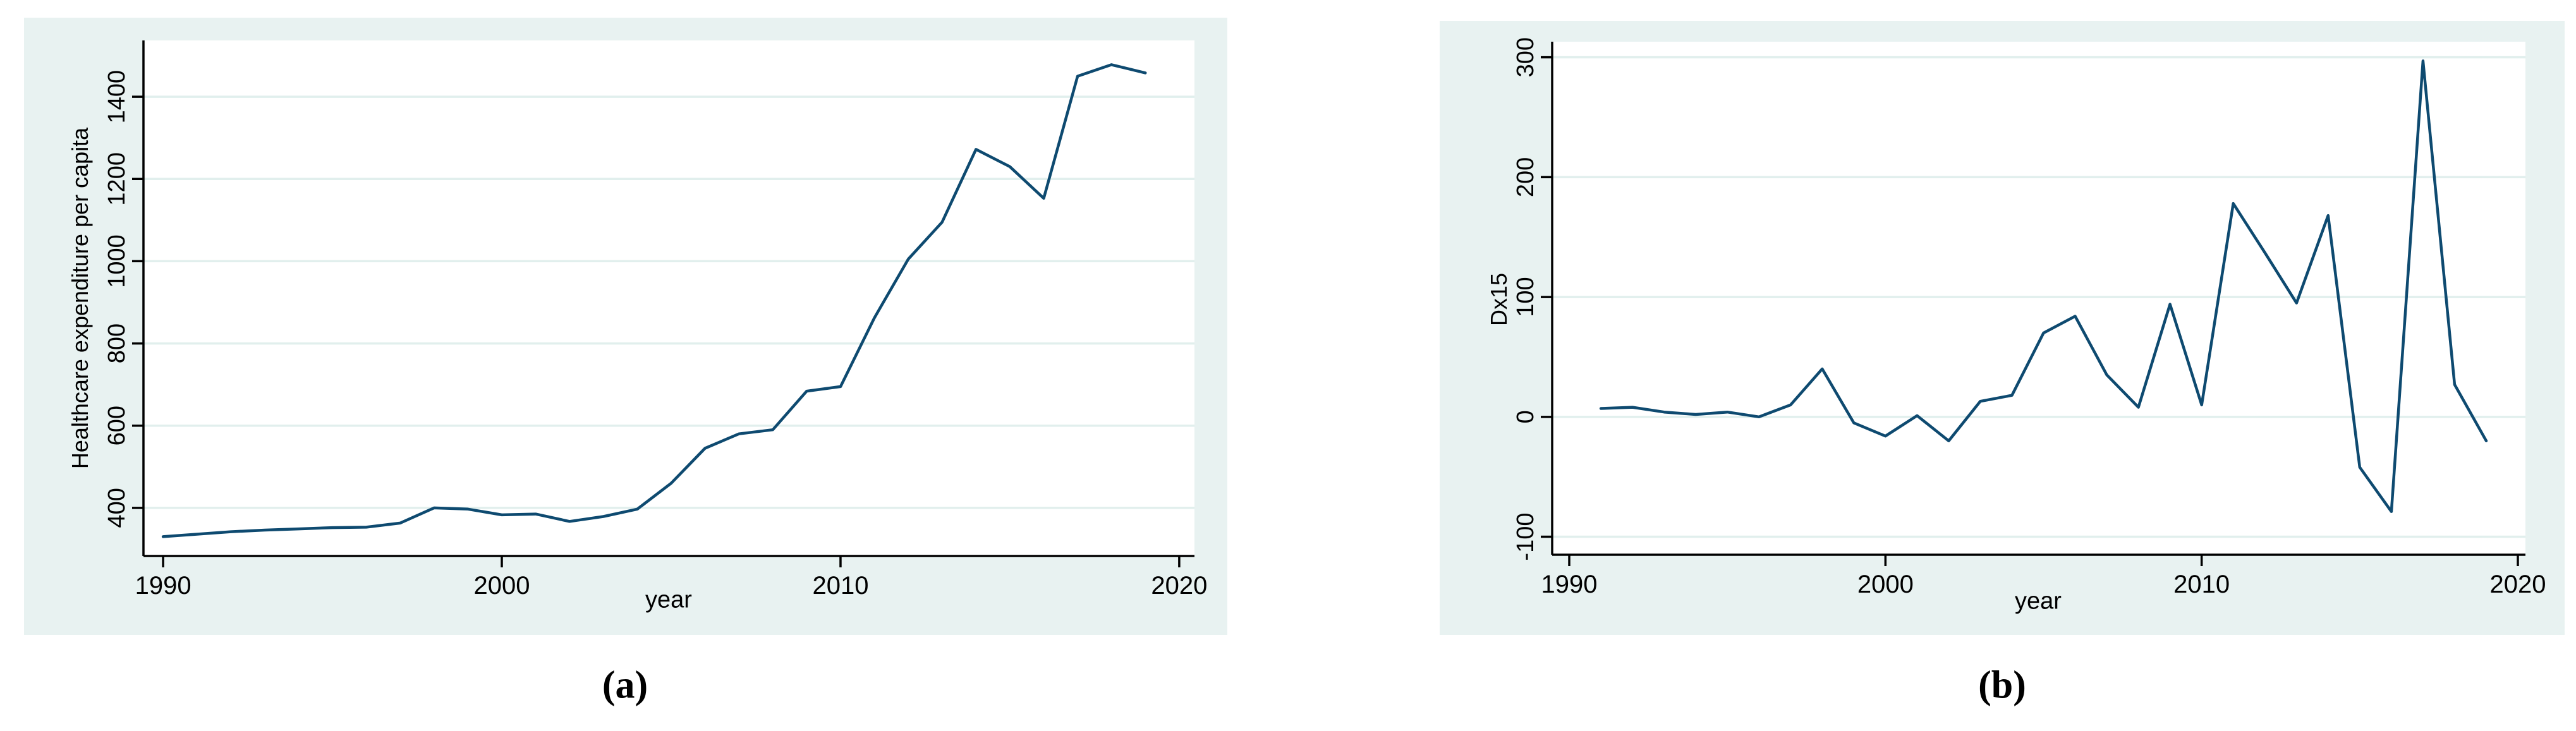 Image resolution: width=2576 pixels, height=731 pixels. I want to click on x-axis-title-a: year, so click(668, 599).